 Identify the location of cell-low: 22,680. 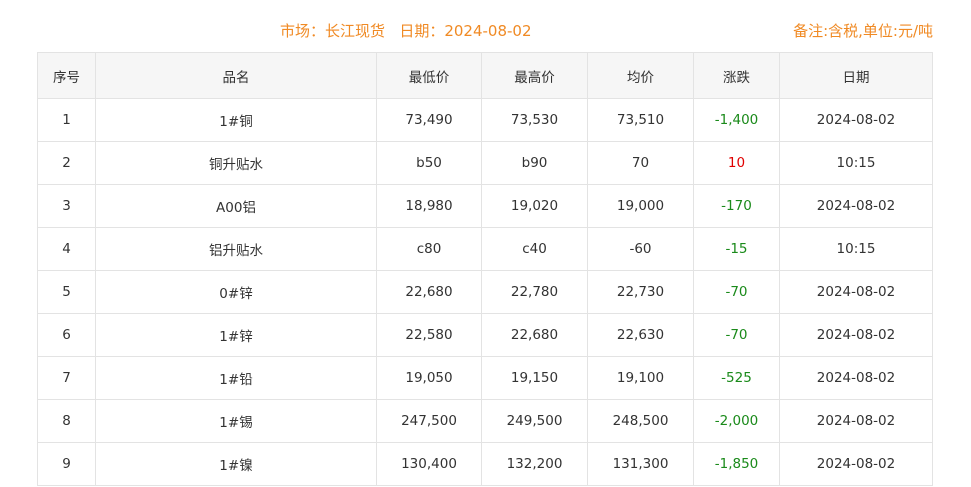
(429, 292).